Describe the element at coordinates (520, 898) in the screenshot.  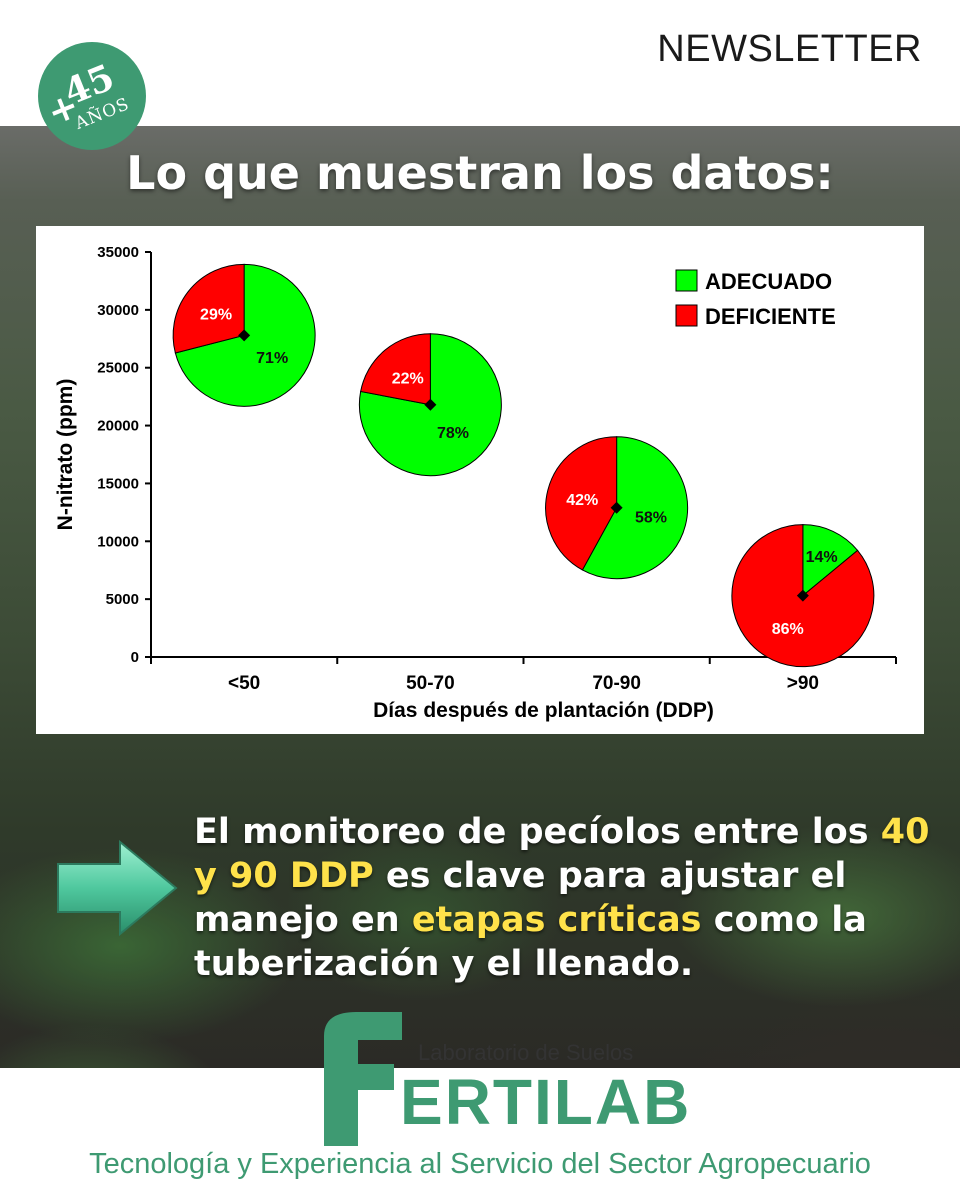
I see `message-line-2: es clave para ajustar el manejo en` at that location.